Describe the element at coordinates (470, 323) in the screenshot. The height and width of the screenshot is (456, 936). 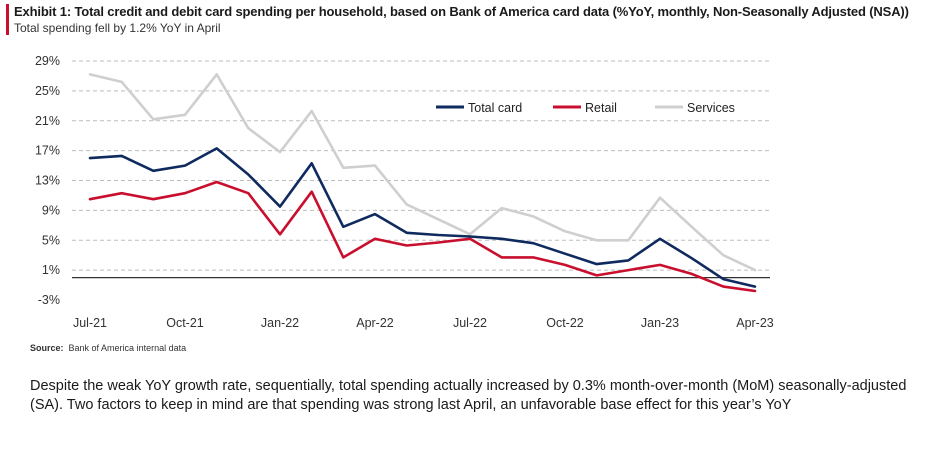
I see `x-tick-label: Jul-22` at that location.